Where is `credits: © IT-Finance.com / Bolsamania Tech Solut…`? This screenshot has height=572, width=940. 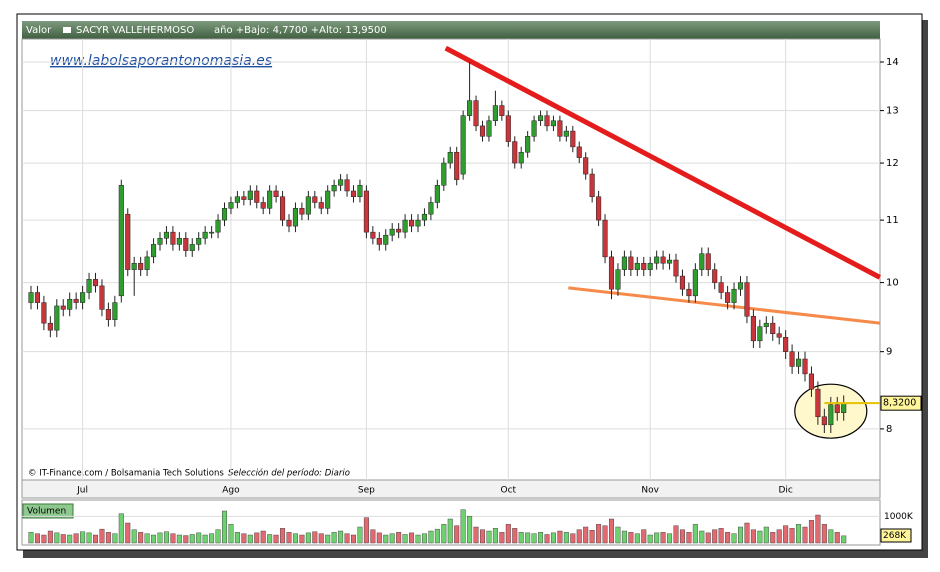
credits: © IT-Finance.com / Bolsamania Tech Solut… is located at coordinates (126, 474).